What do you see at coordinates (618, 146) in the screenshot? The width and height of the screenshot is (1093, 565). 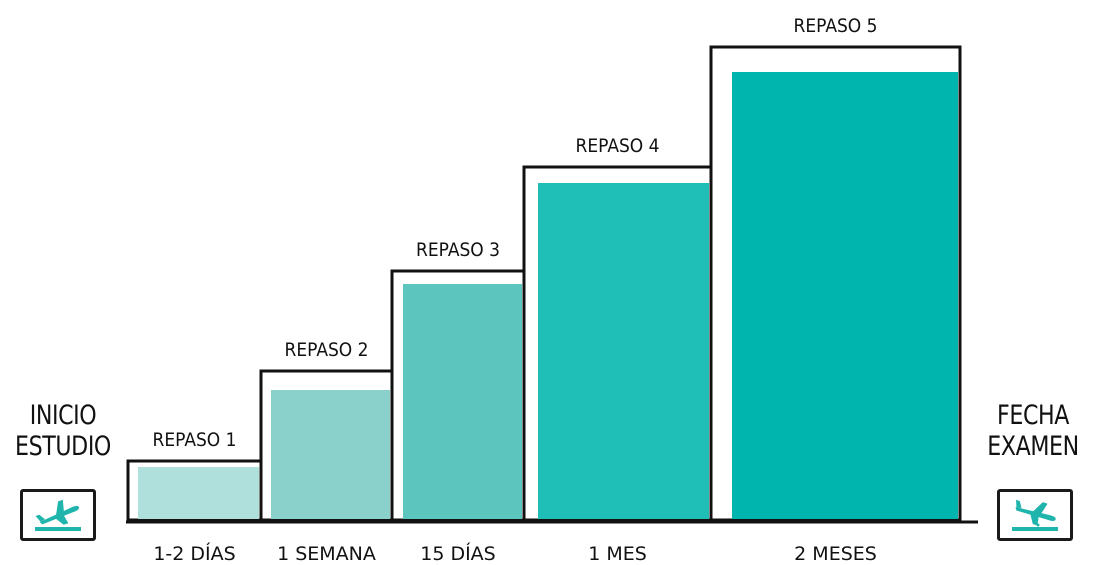 I see `step-label: REPASO 4` at bounding box center [618, 146].